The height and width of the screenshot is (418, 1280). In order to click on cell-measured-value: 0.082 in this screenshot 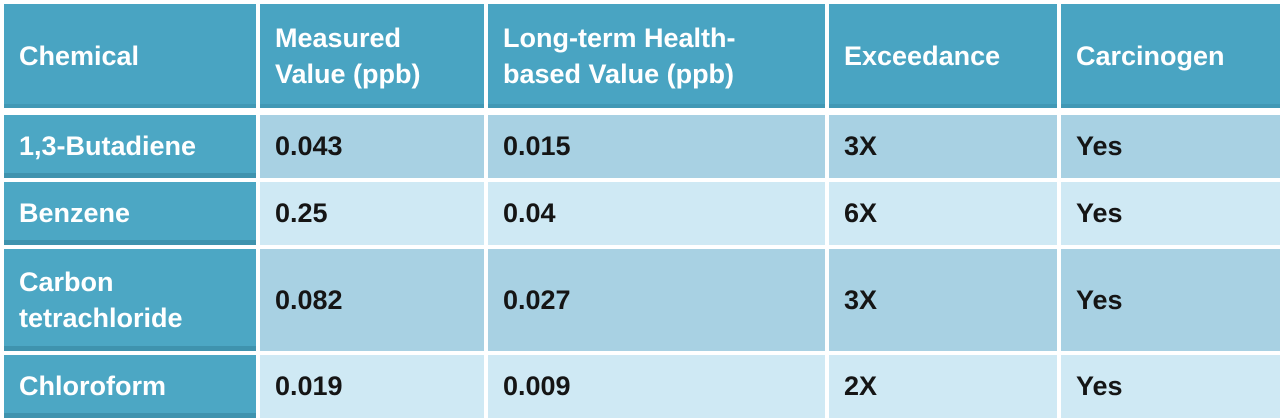, I will do `click(372, 300)`.